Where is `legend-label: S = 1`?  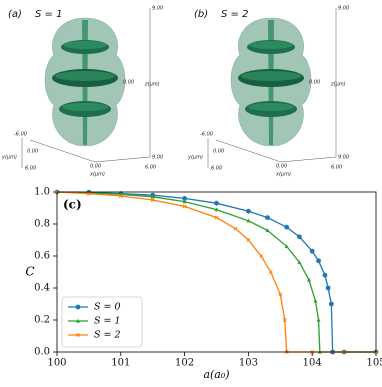
legend-label: S = 1 is located at coordinates (107, 321).